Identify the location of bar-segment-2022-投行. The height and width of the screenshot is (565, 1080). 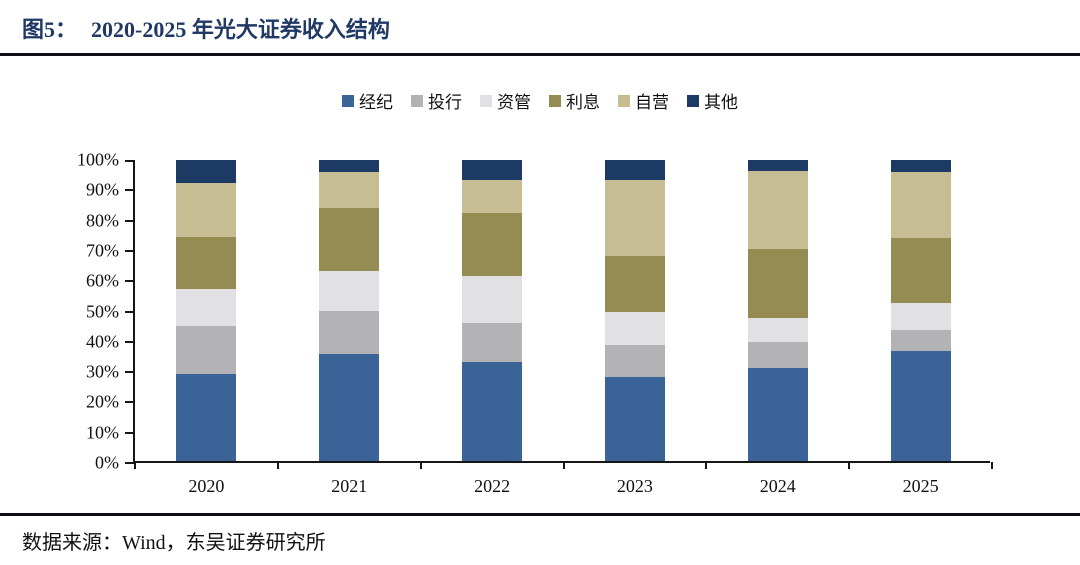
(492, 342).